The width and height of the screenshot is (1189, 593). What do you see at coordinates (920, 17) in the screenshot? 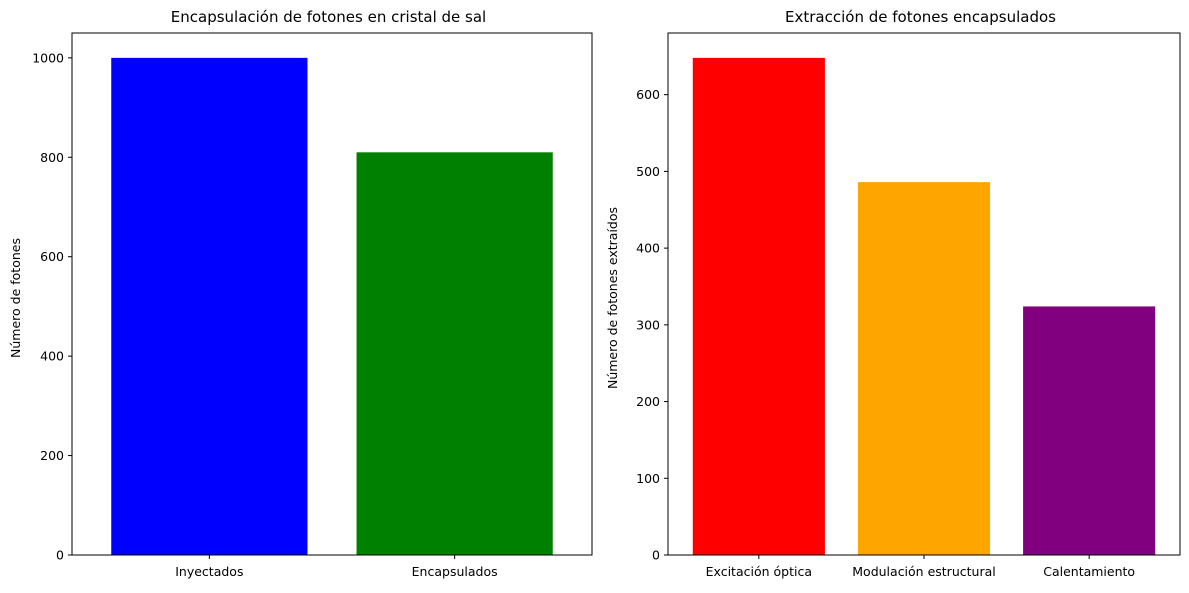
I see `right-chart-title: Extracción de fotones encapsulados` at bounding box center [920, 17].